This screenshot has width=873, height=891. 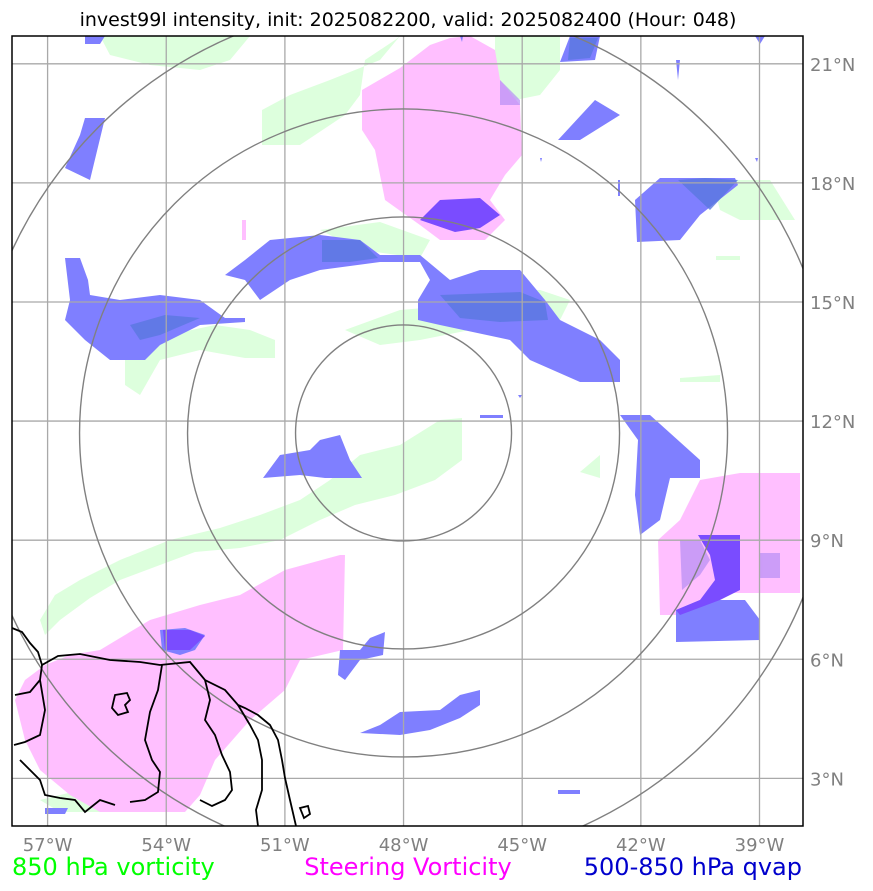 I want to click on coastline-layer, so click(x=162, y=726).